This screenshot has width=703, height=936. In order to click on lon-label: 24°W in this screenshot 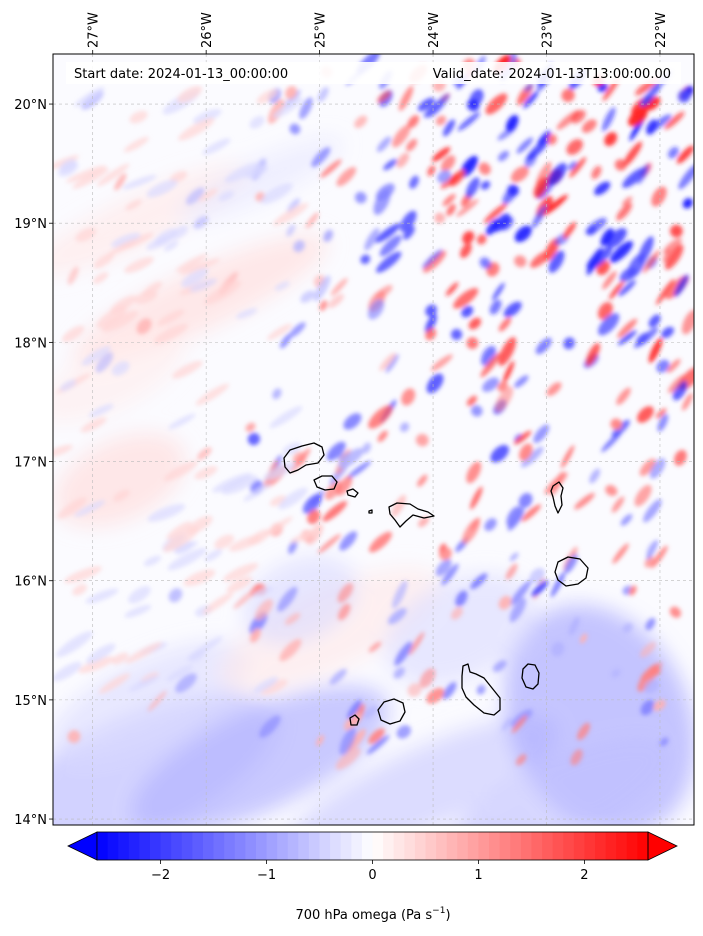, I will do `click(434, 30)`.